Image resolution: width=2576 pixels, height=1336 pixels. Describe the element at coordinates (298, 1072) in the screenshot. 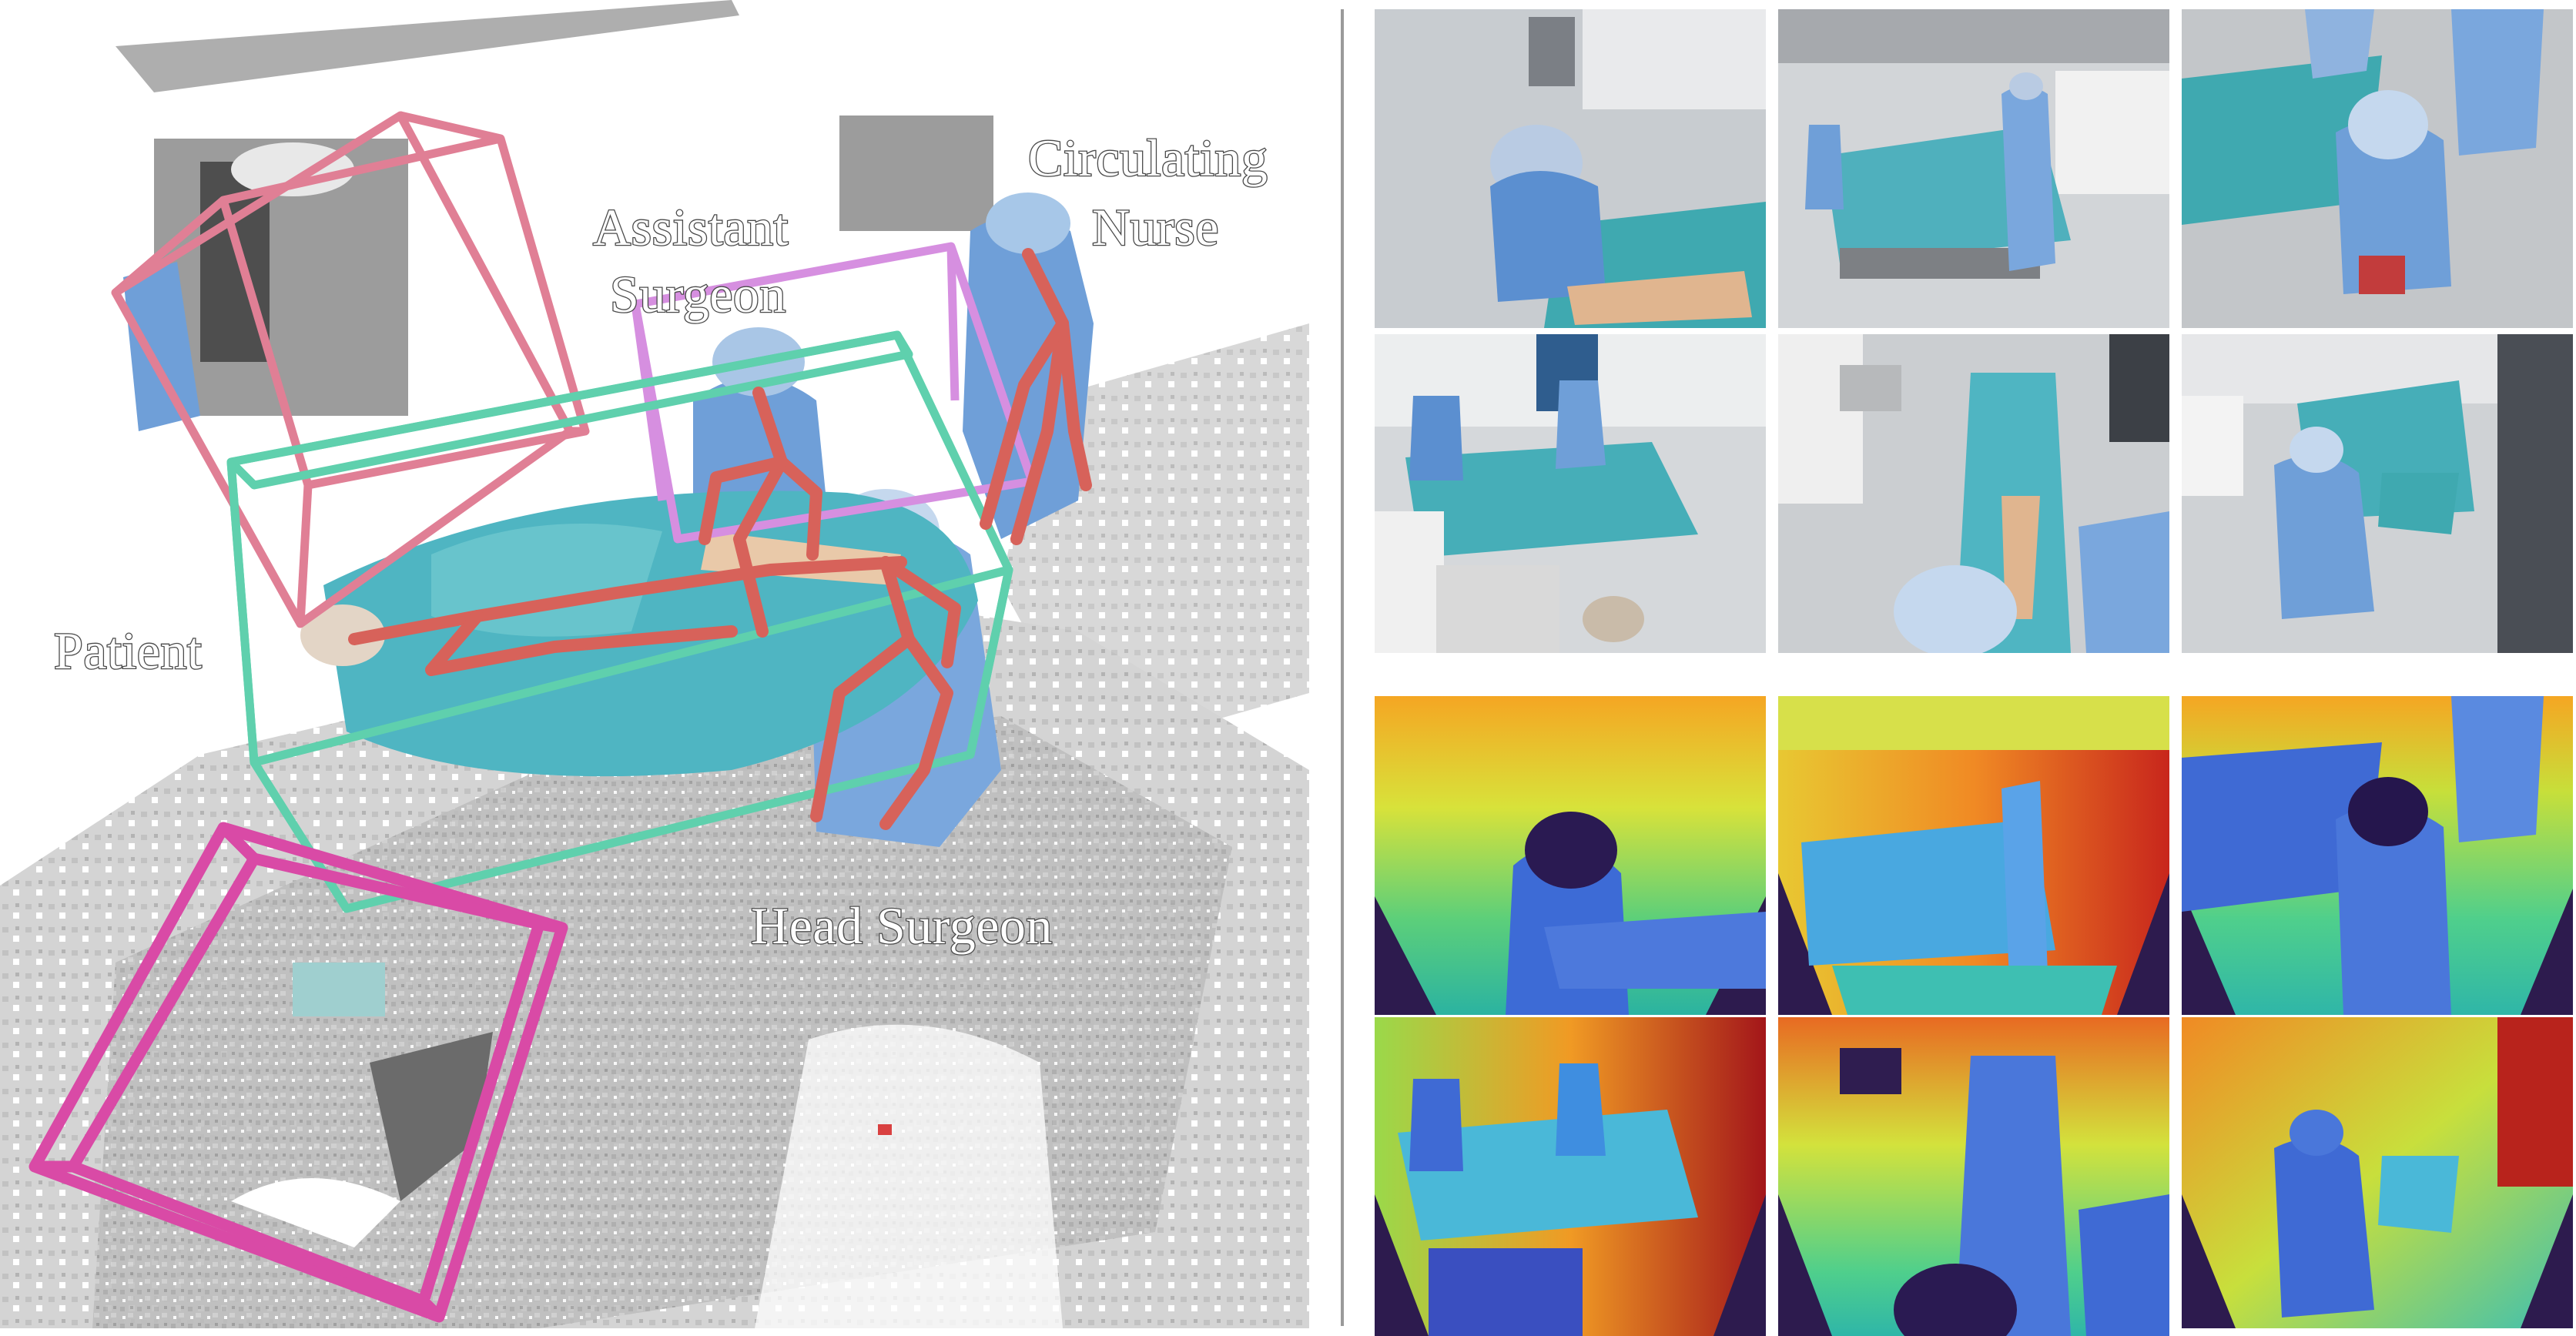

I see `bbox-trolley-magenta` at that location.